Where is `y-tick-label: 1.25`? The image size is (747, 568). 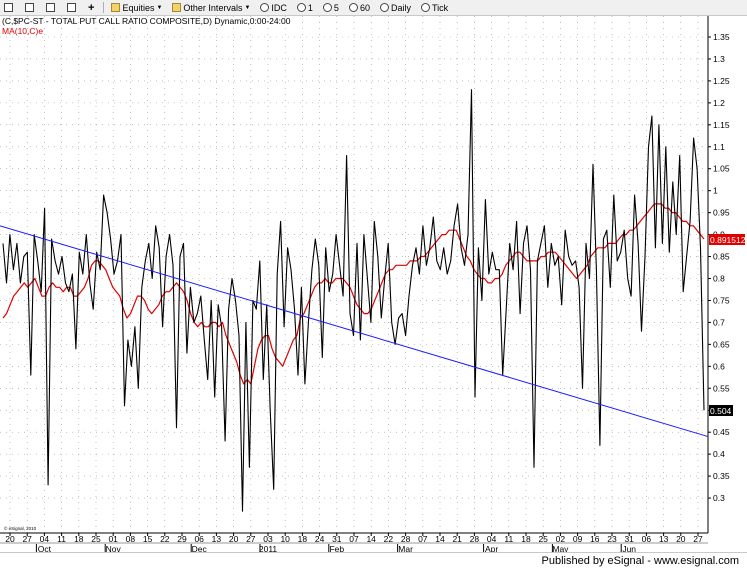 y-tick-label: 1.25 is located at coordinates (721, 81).